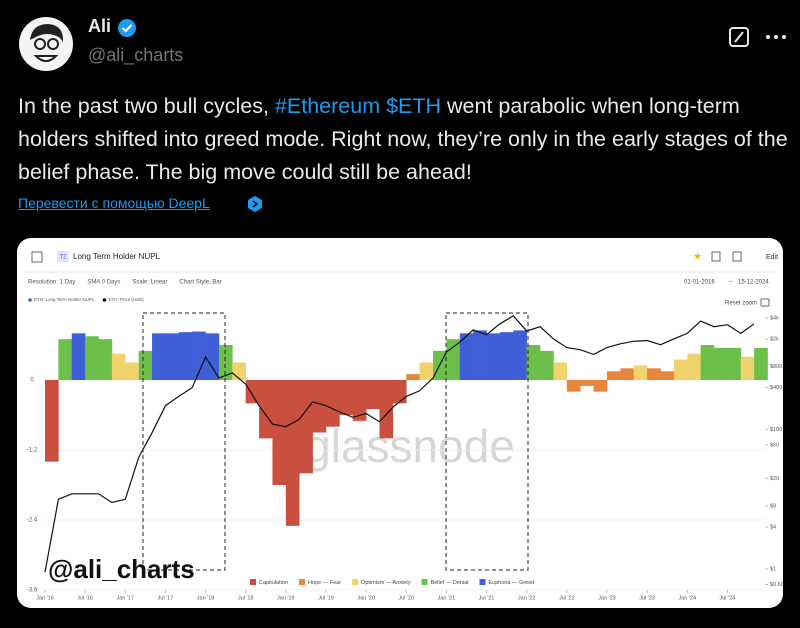 Image resolution: width=800 pixels, height=628 pixels. Describe the element at coordinates (32, 591) in the screenshot. I see `y-tick-label: -3.6` at that location.